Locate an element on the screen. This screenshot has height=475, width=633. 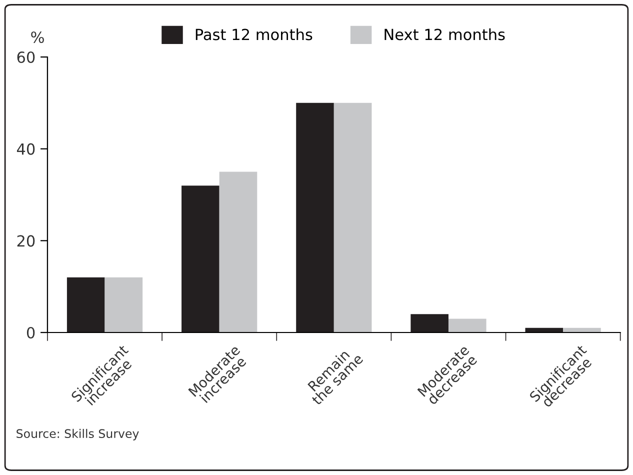
source-note: Source: Skills Survey is located at coordinates (77, 434).